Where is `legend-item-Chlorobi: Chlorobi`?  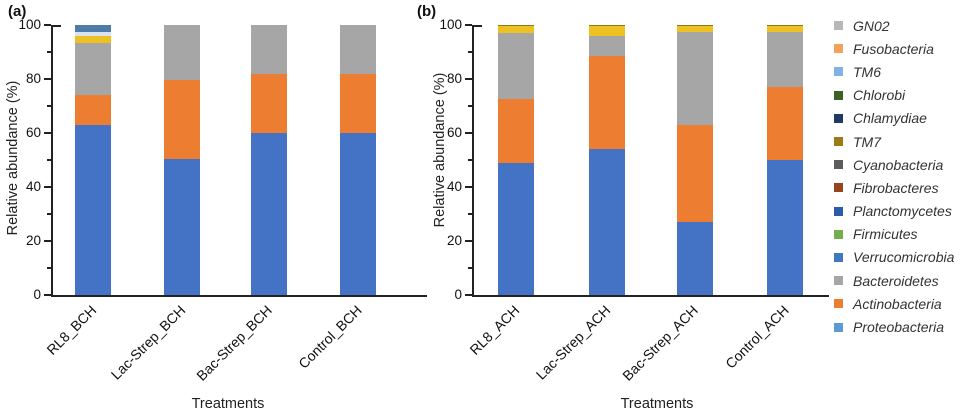 legend-item-Chlorobi: Chlorobi is located at coordinates (894, 95).